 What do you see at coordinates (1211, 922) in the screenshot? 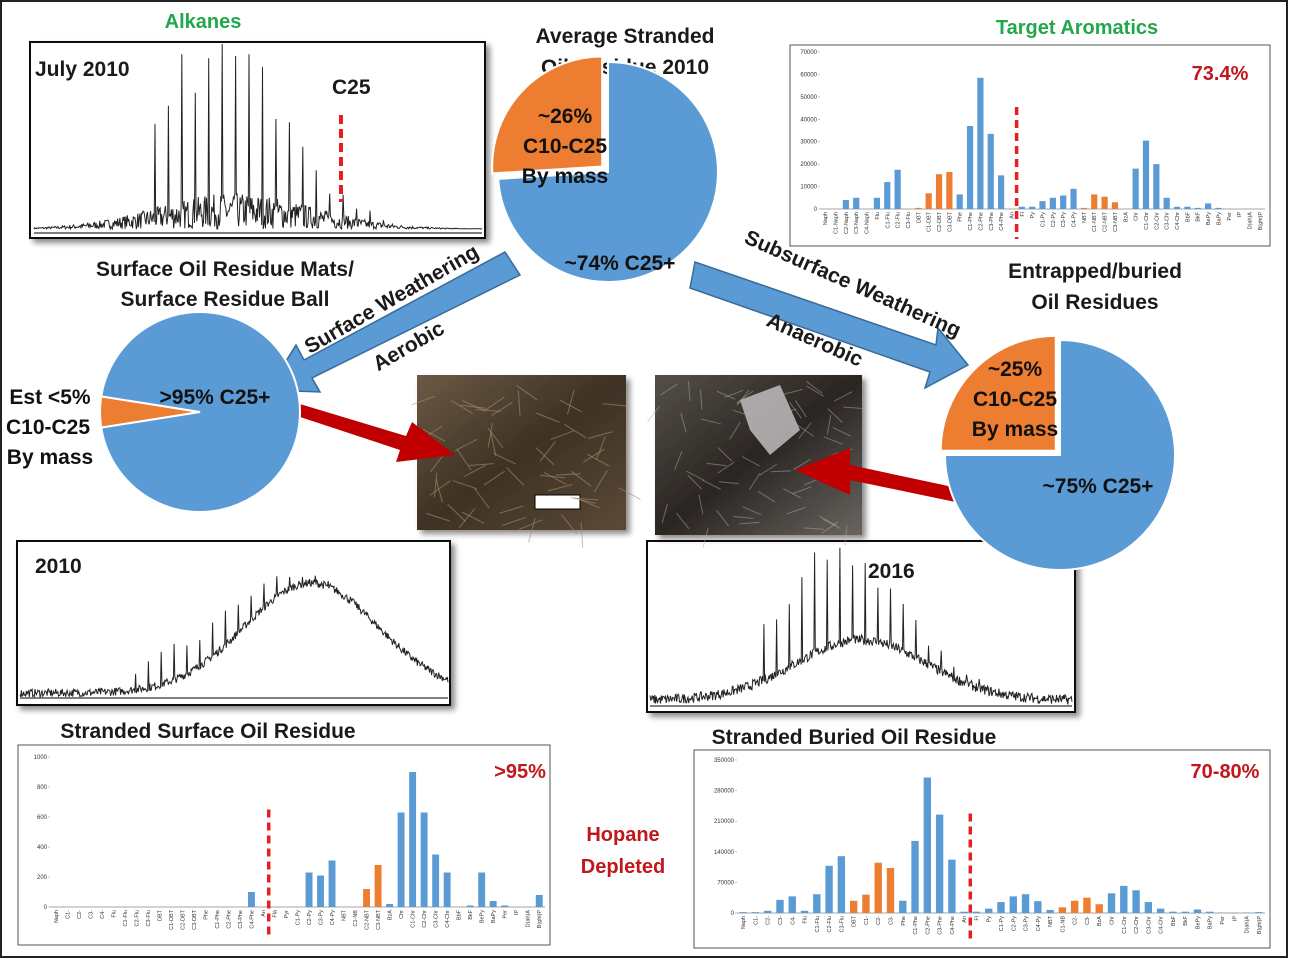
I see `x-tick-label: BaPy` at bounding box center [1211, 922].